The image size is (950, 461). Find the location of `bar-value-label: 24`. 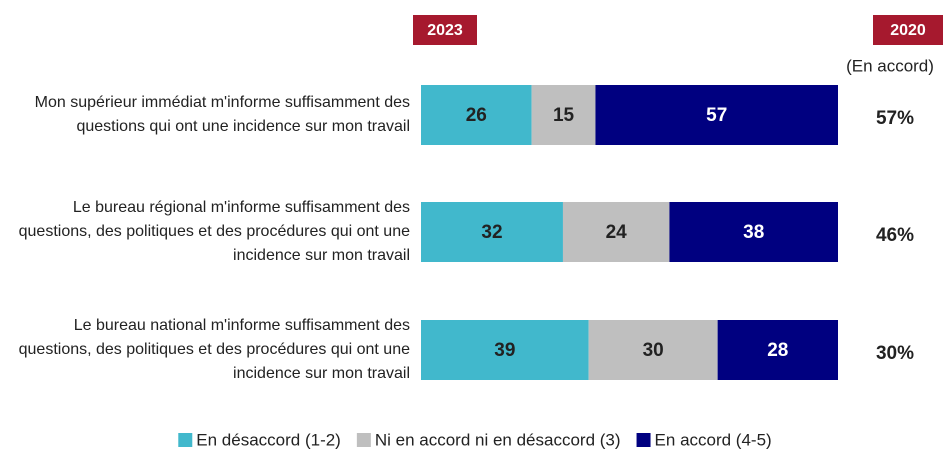

bar-value-label: 24 is located at coordinates (617, 232).